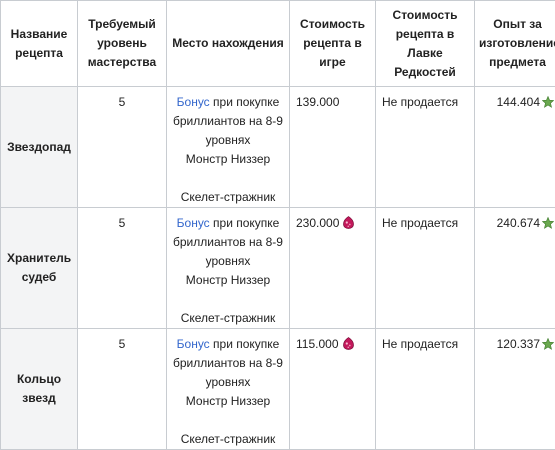 The width and height of the screenshot is (555, 450). What do you see at coordinates (318, 223) in the screenshot?
I see `game-price: 230.000` at bounding box center [318, 223].